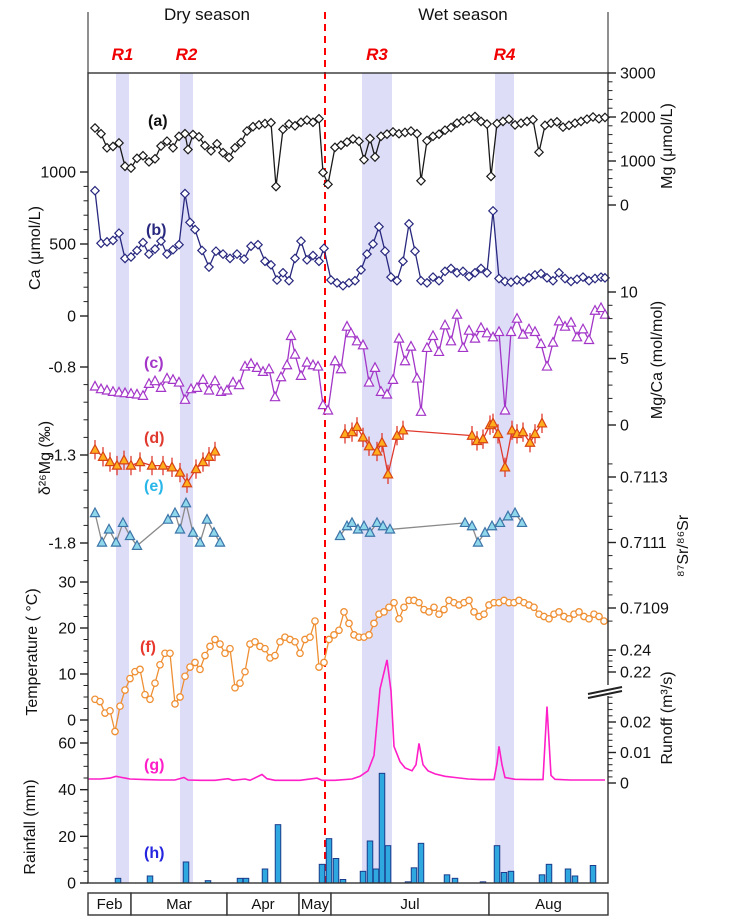 This screenshot has width=735, height=921. What do you see at coordinates (355, 828) in the screenshot?
I see `series-h` at bounding box center [355, 828].